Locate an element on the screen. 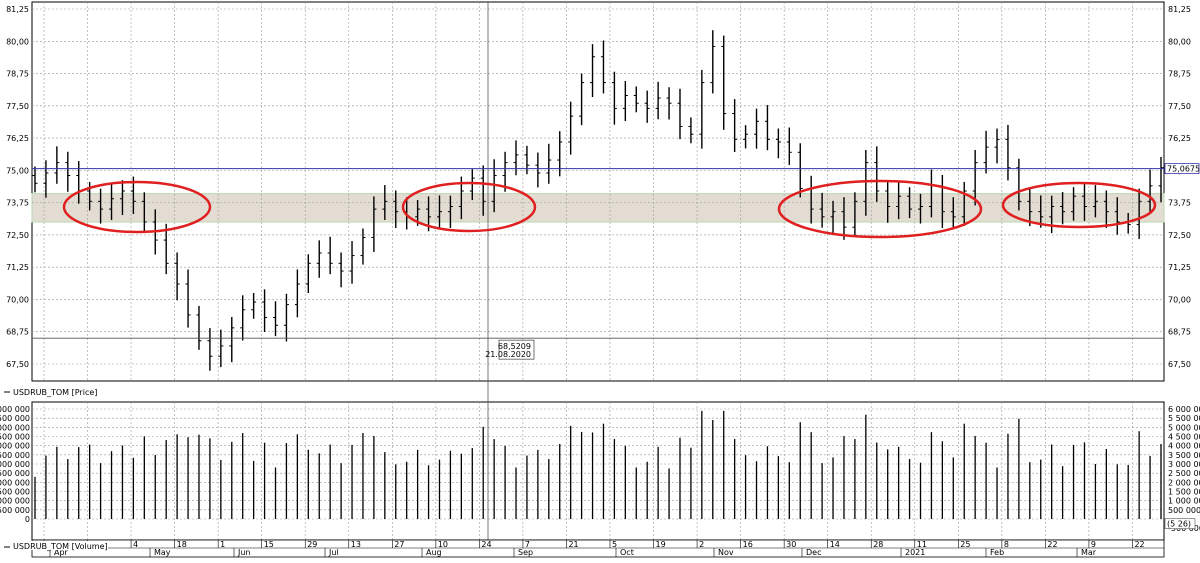  volume-tick-label-right: 2 500 000 is located at coordinates (1184, 473).